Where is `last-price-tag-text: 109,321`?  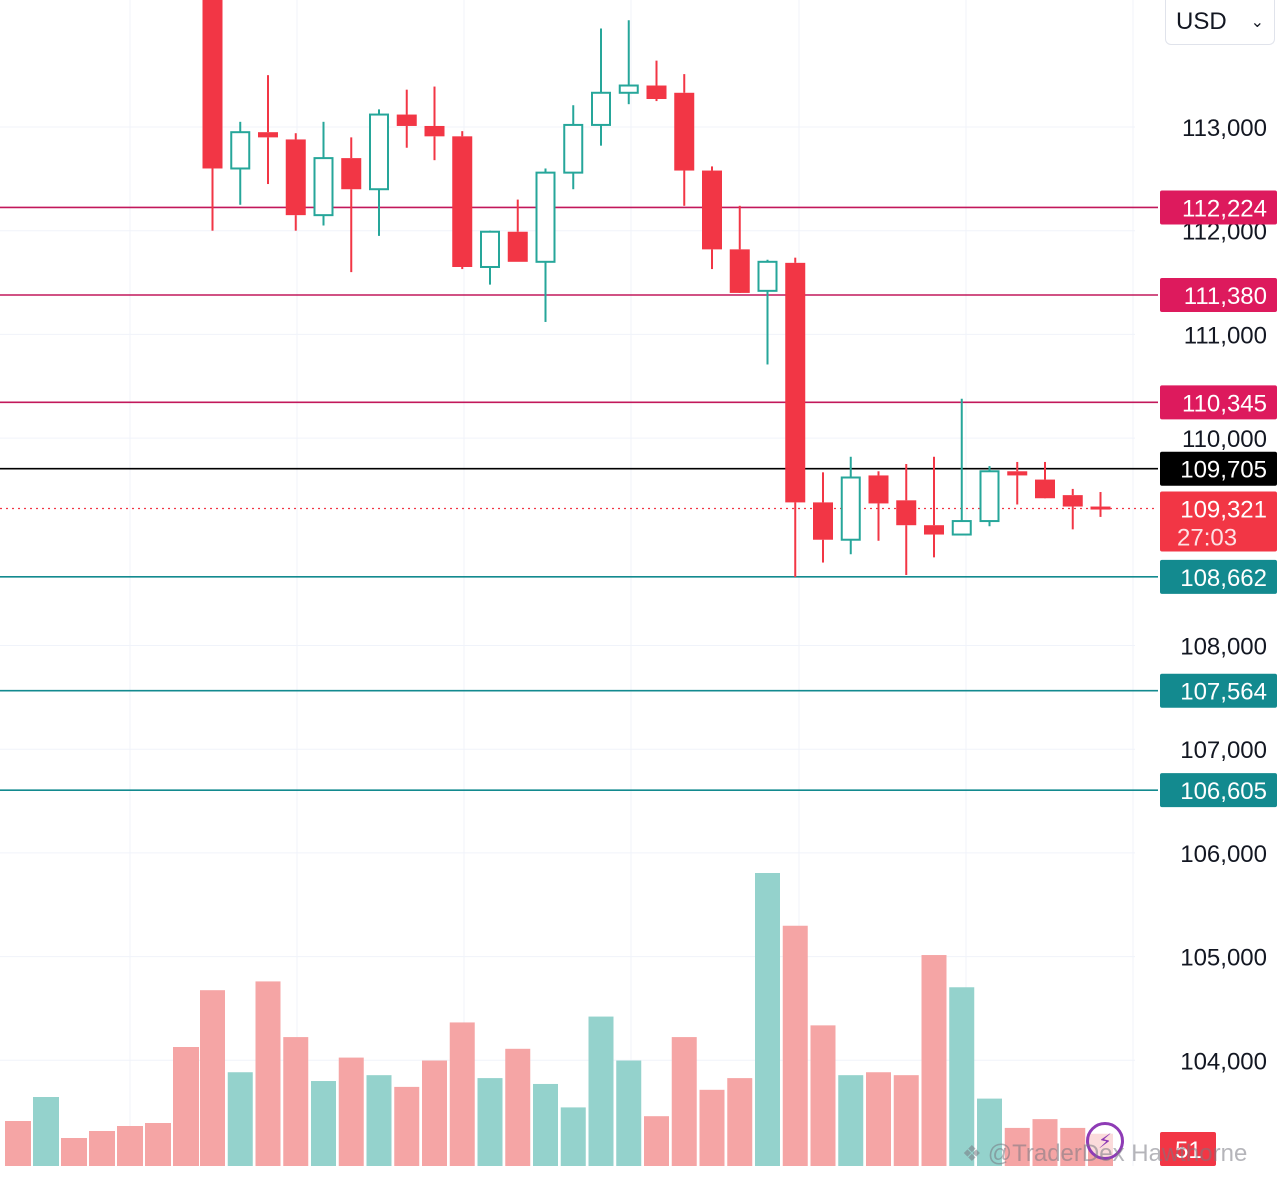
last-price-tag-text: 109,321 is located at coordinates (1223, 510).